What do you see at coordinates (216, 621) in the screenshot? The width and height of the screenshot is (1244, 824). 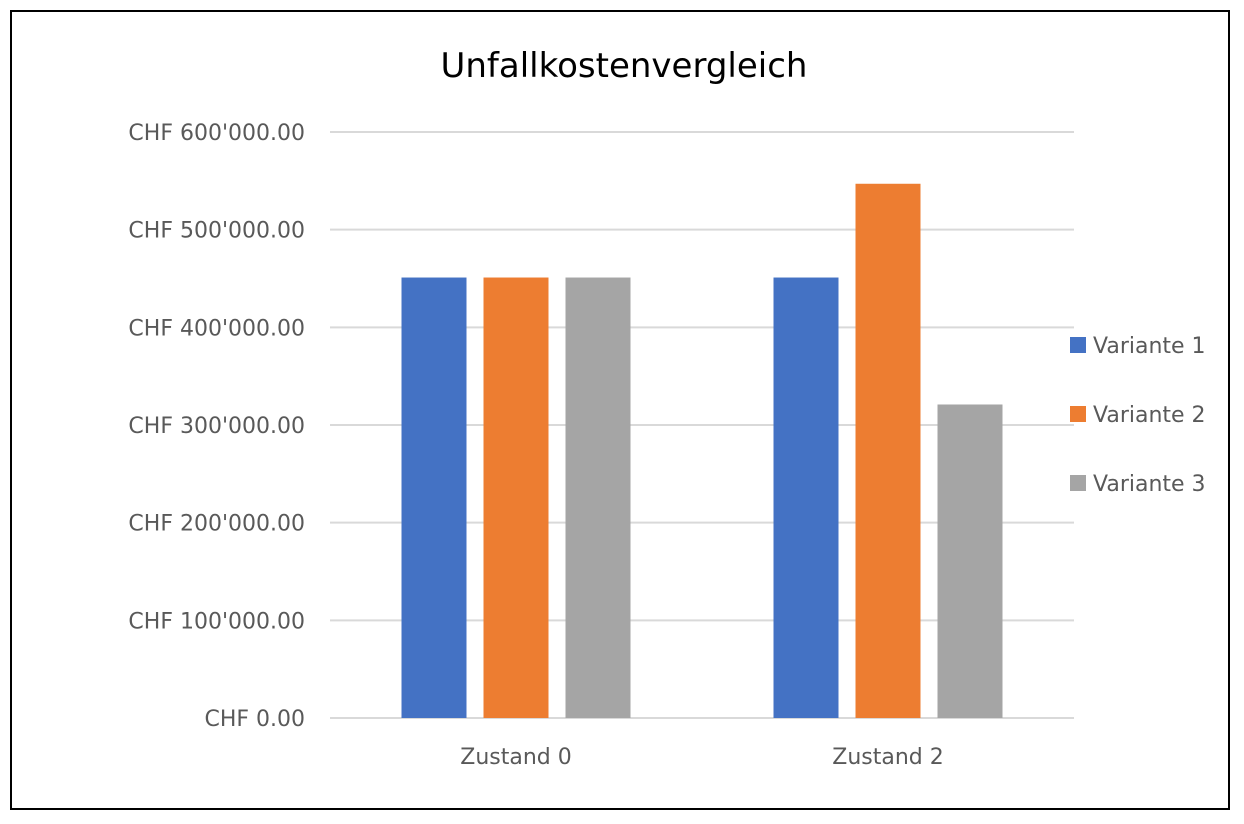 I see `y-tick-label: CHF 100'000.00` at bounding box center [216, 621].